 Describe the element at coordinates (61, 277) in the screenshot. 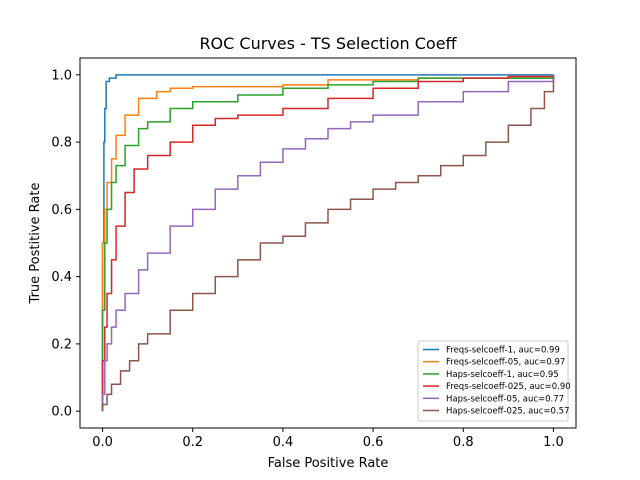

I see `y-tick-label: 0.4` at that location.